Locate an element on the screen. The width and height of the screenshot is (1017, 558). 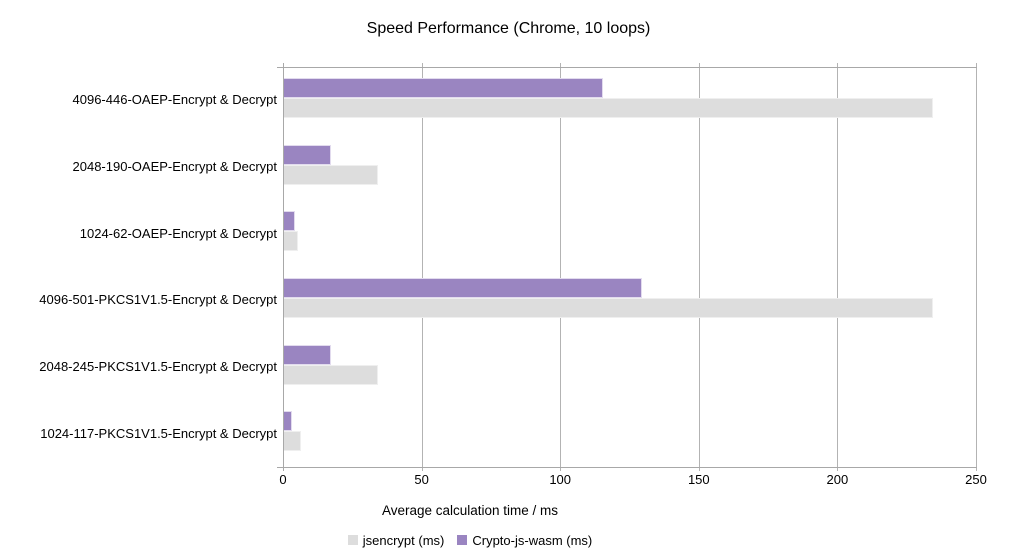
legend: jsencrypt (ms) Crypto-js-wasm (ms) is located at coordinates (470, 540).